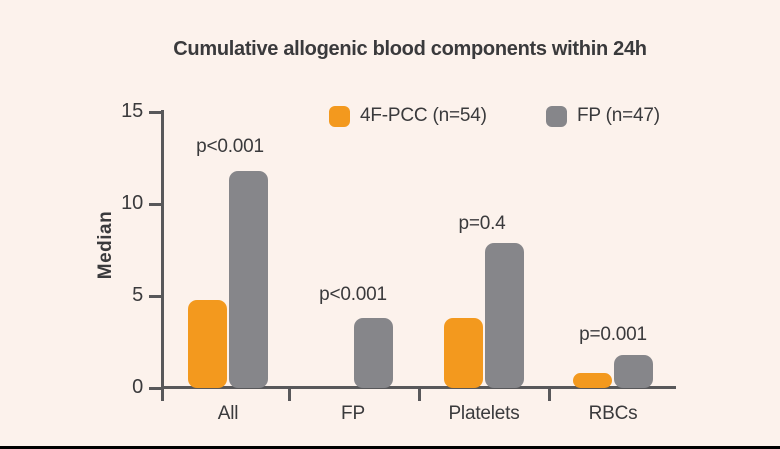 The width and height of the screenshot is (780, 449). I want to click on p-value-label-rbcs: p=0.001, so click(613, 334).